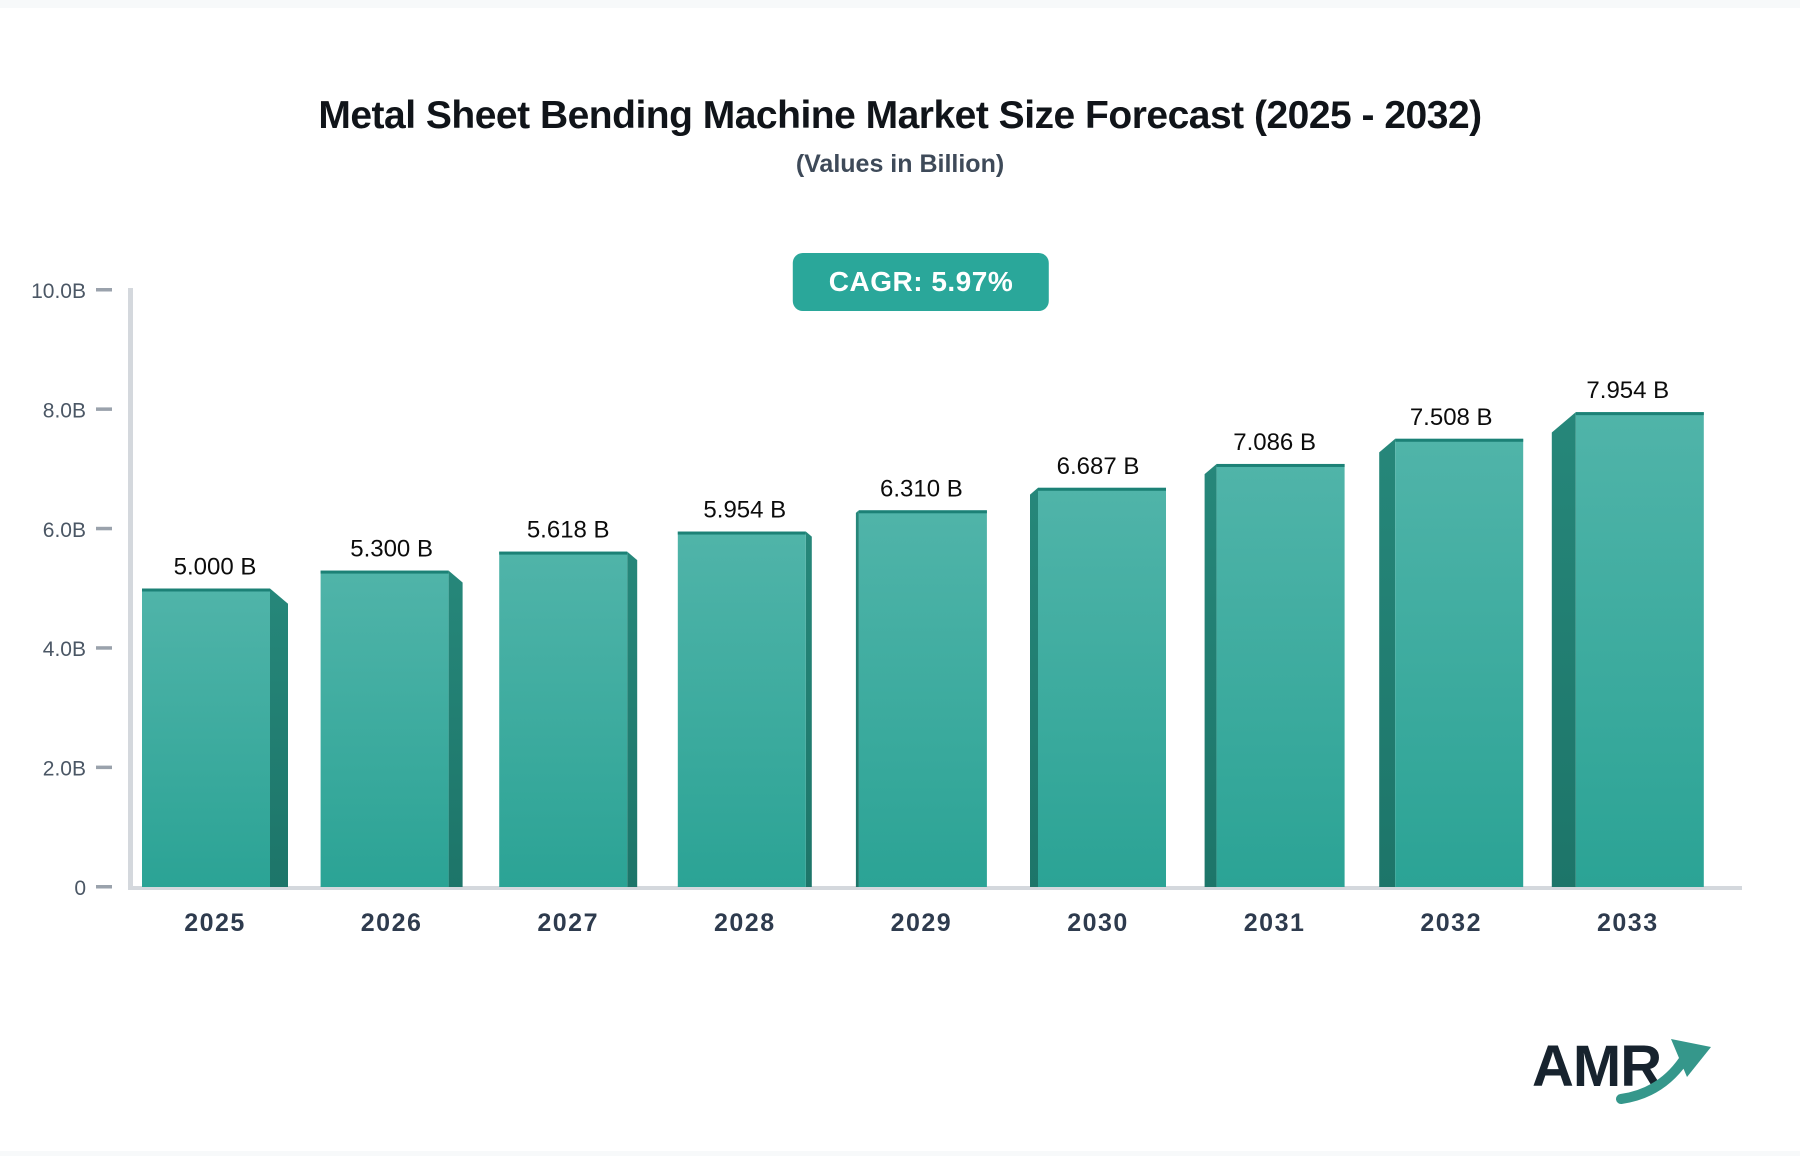  Describe the element at coordinates (744, 510) in the screenshot. I see `bar-value-label: 5.954 B` at that location.